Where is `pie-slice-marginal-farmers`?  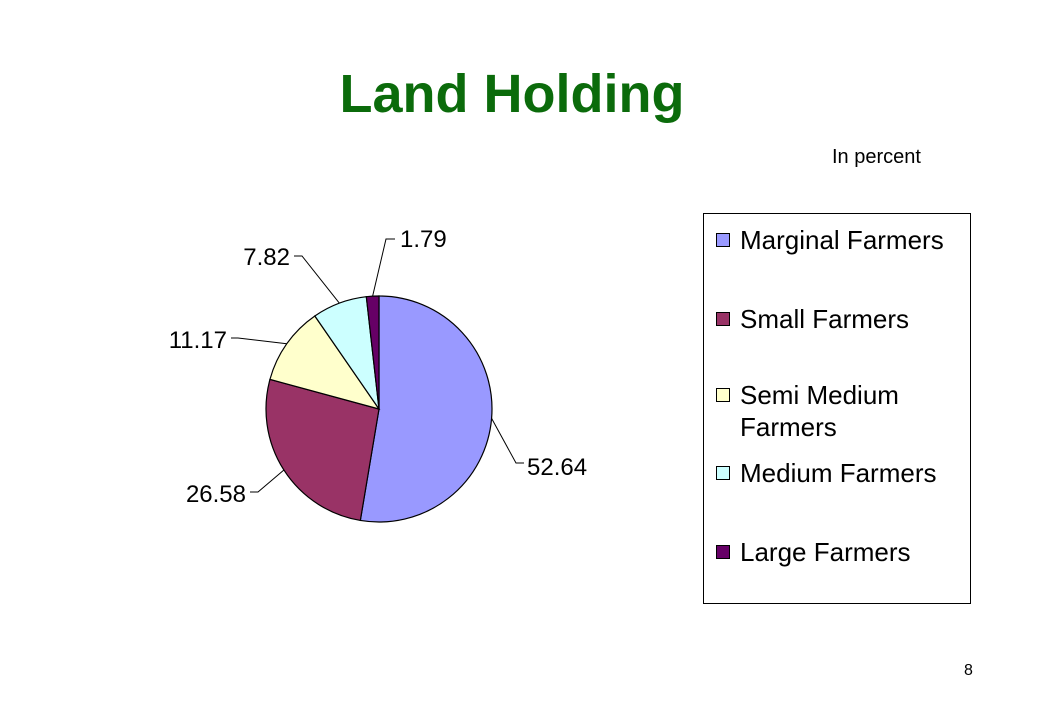 pie-slice-marginal-farmers is located at coordinates (426, 409).